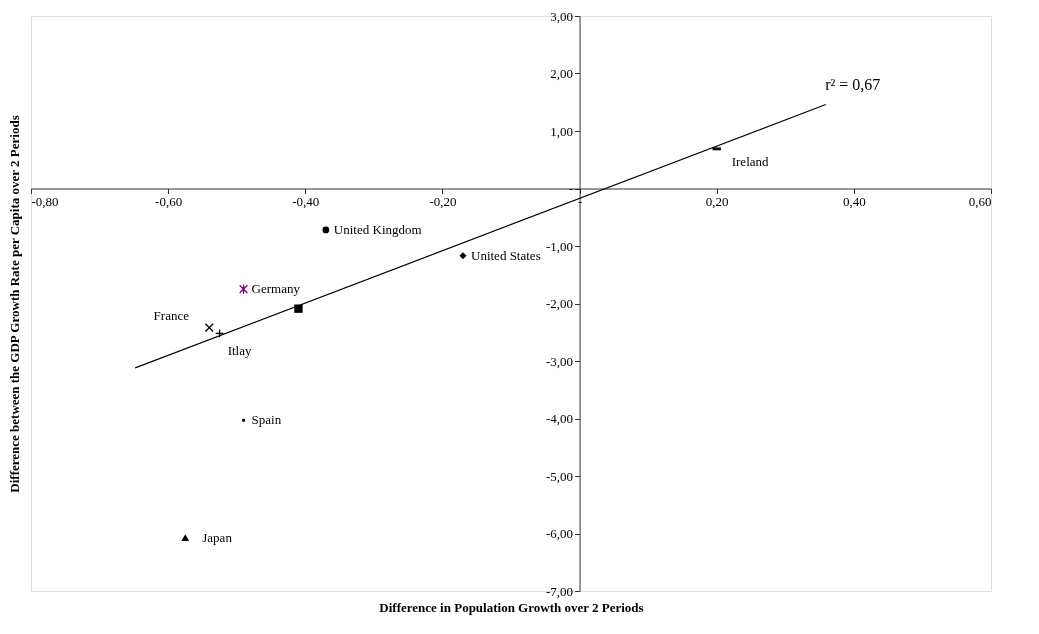  Describe the element at coordinates (562, 131) in the screenshot. I see `y-tick-label: 1,00` at that location.